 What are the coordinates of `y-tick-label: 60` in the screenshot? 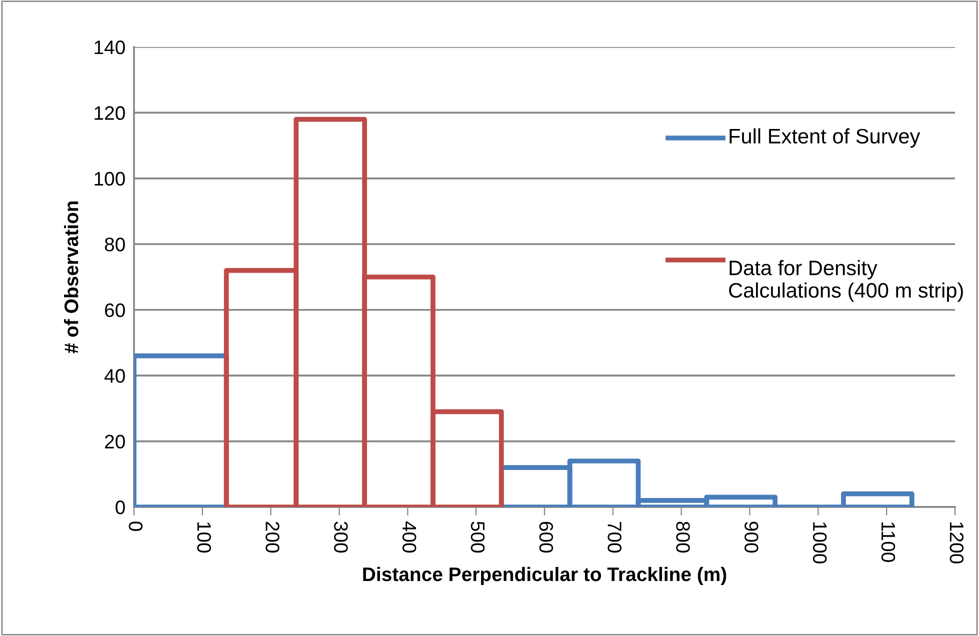 It's located at (115, 310).